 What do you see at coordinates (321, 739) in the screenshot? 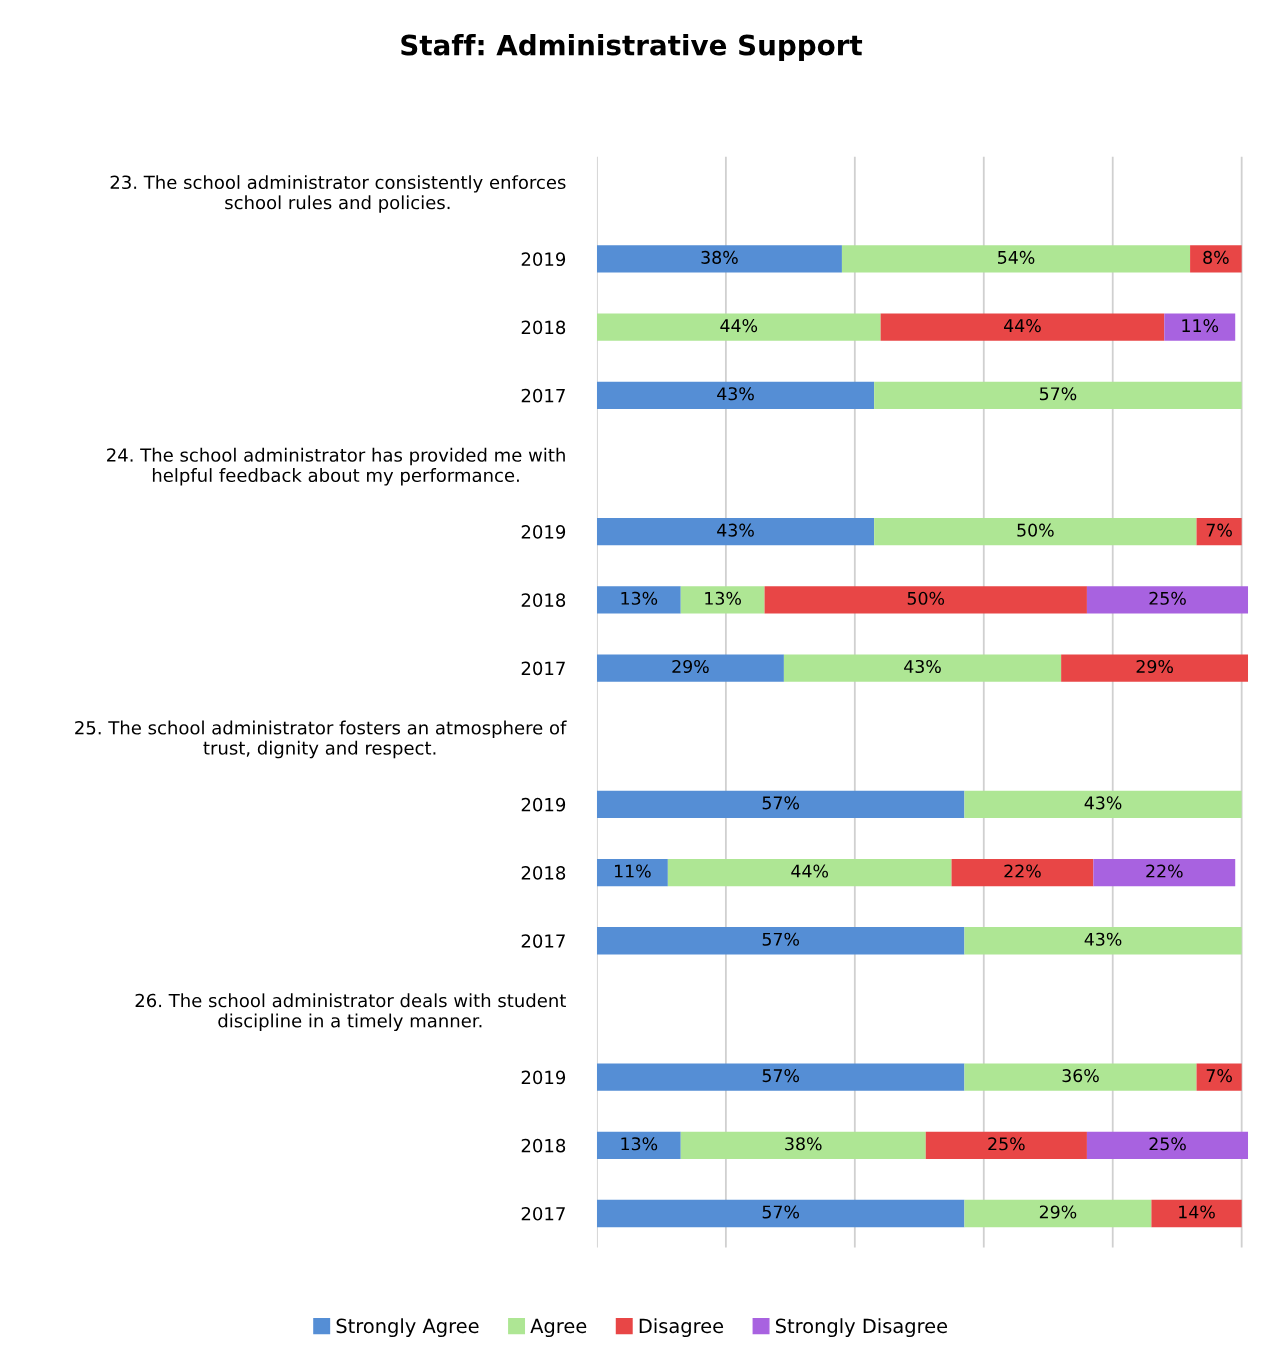
I see `y-tick-label: 25. The school administrator fosters an atmosphere of trust, dignity and respect.` at bounding box center [321, 739].